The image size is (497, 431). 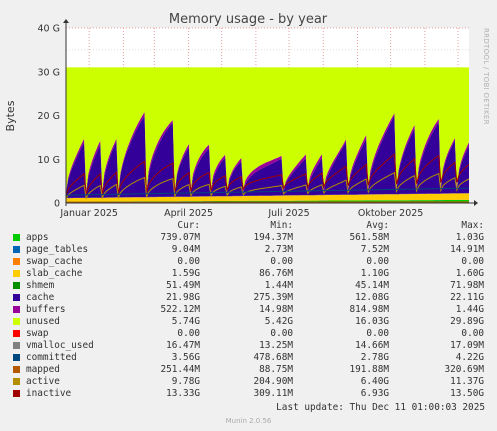 What do you see at coordinates (57, 204) in the screenshot?
I see `y-tick-label: 0` at bounding box center [57, 204].